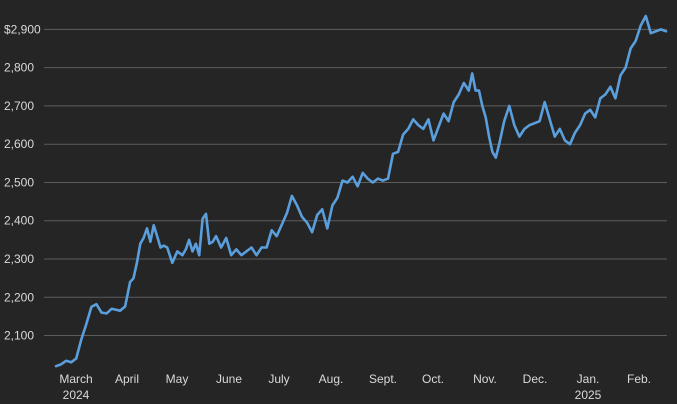 This screenshot has width=677, height=404. Describe the element at coordinates (19, 221) in the screenshot. I see `y-tick-label: 2,400` at that location.